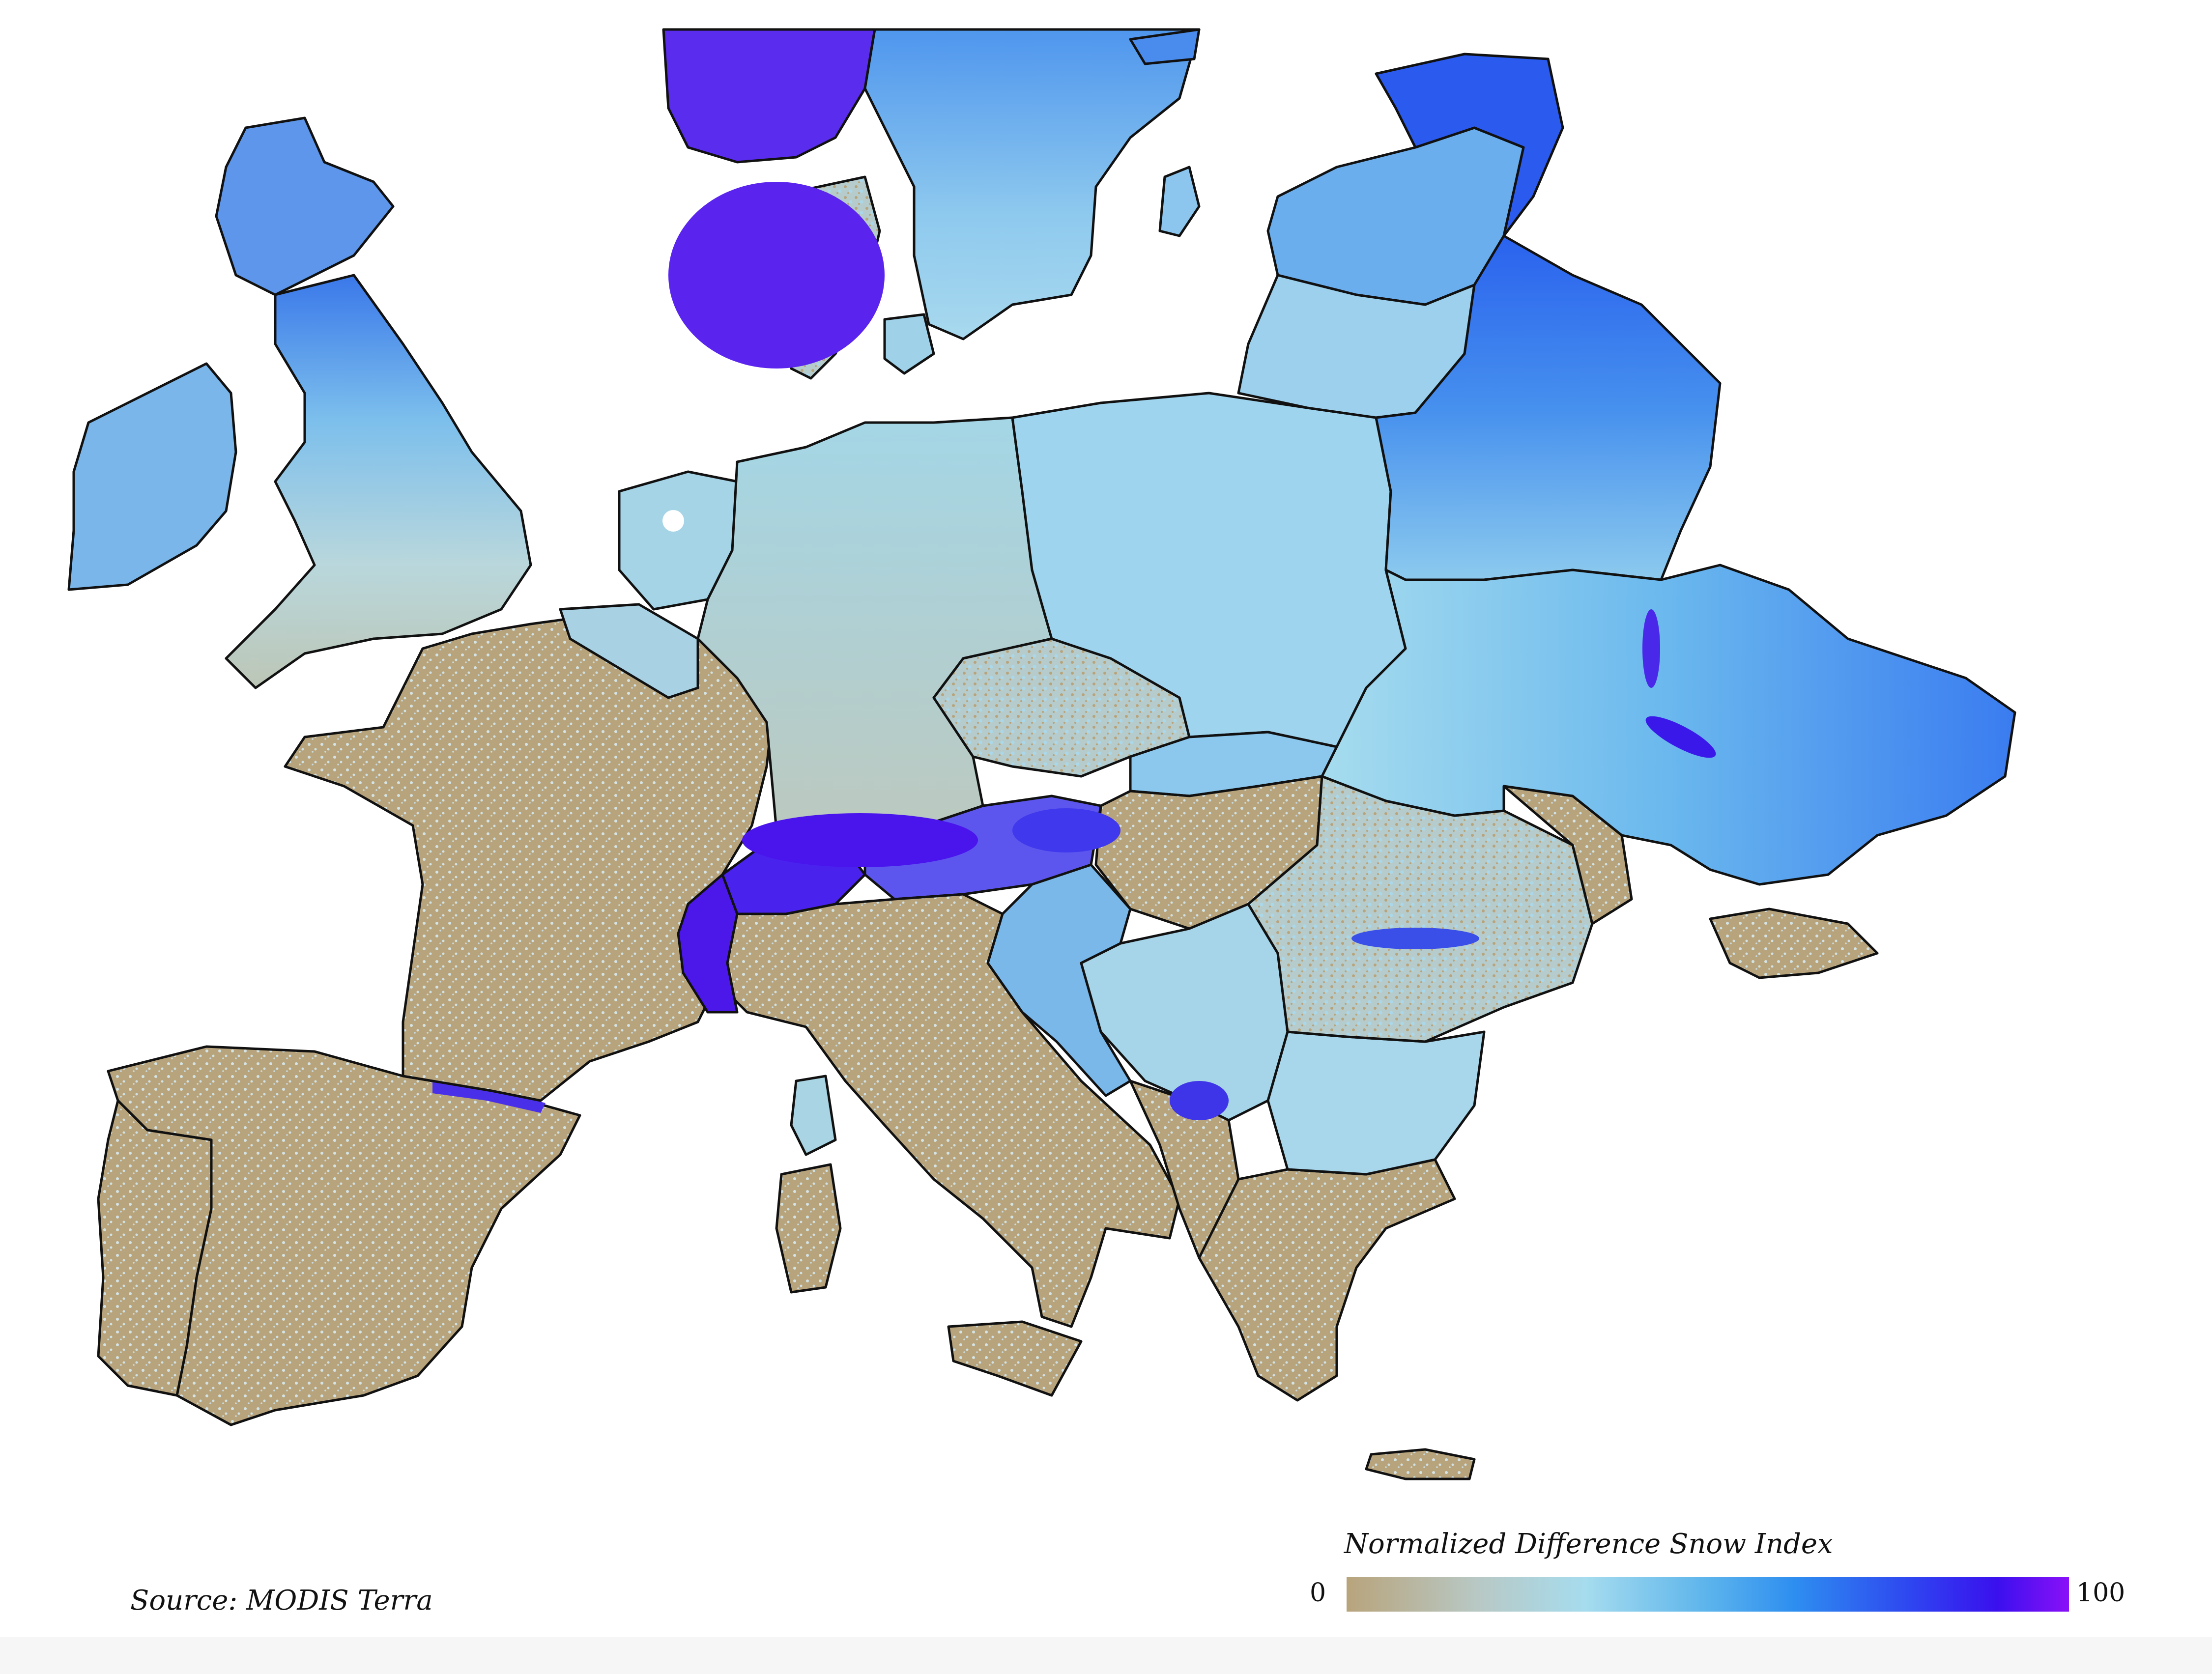  I want to click on legend-colorbar-fill, so click(1708, 1594).